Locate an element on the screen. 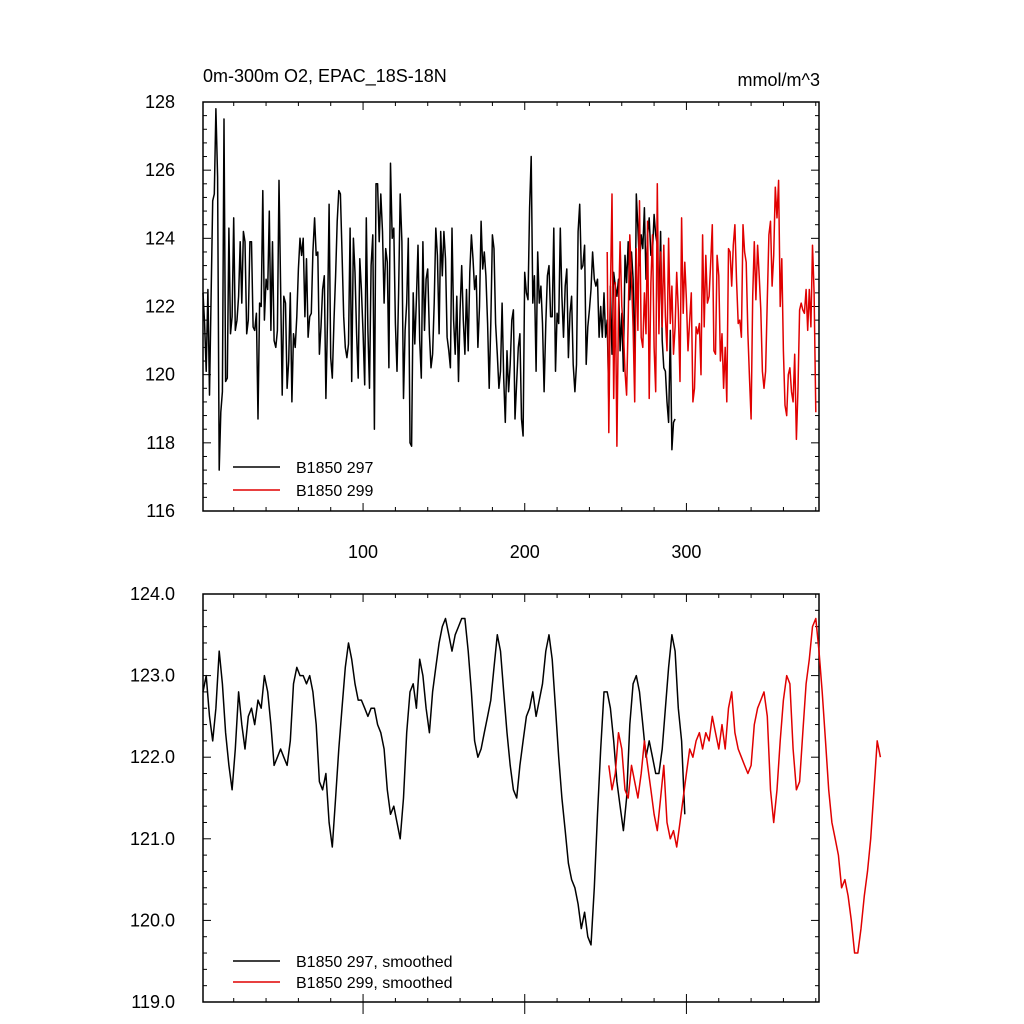 This screenshot has height=1024, width=1024. legend-label-b1850-297-smoothed: B1850 297, smoothed is located at coordinates (374, 962).